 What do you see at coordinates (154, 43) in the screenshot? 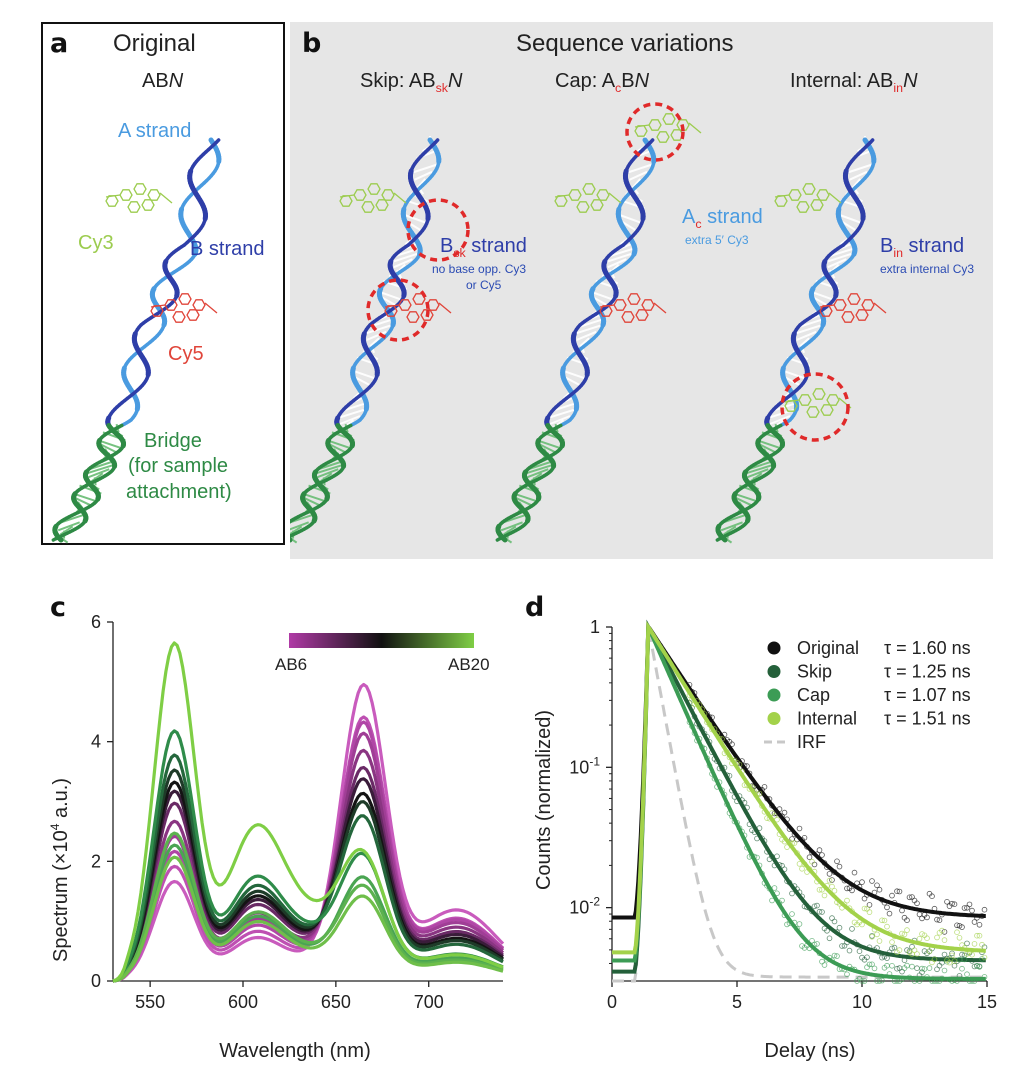
I see `panel-a-title: Original` at bounding box center [154, 43].